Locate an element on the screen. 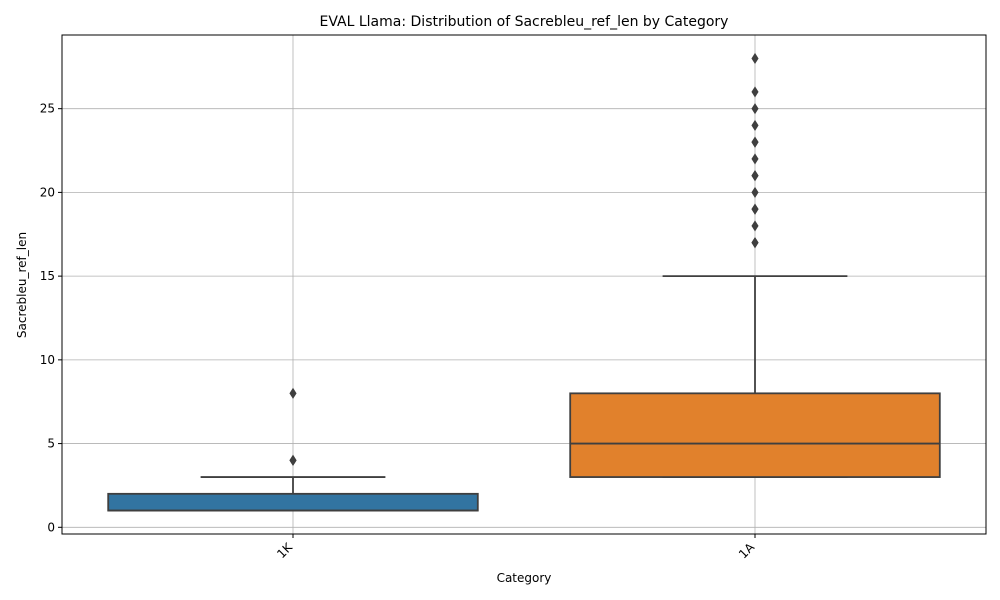 This screenshot has height=600, width=1000. y-axis-ticks: 0 5 10 15 20 25 is located at coordinates (51, 318).